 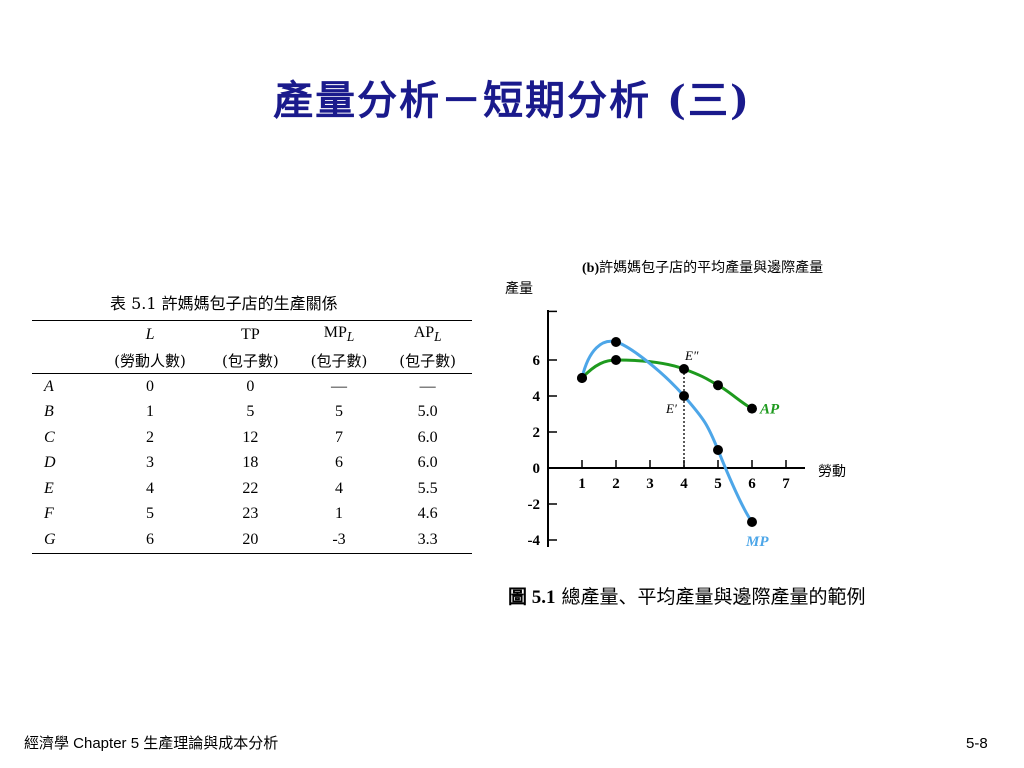 I want to click on cell-tp: 12, so click(x=250, y=437).